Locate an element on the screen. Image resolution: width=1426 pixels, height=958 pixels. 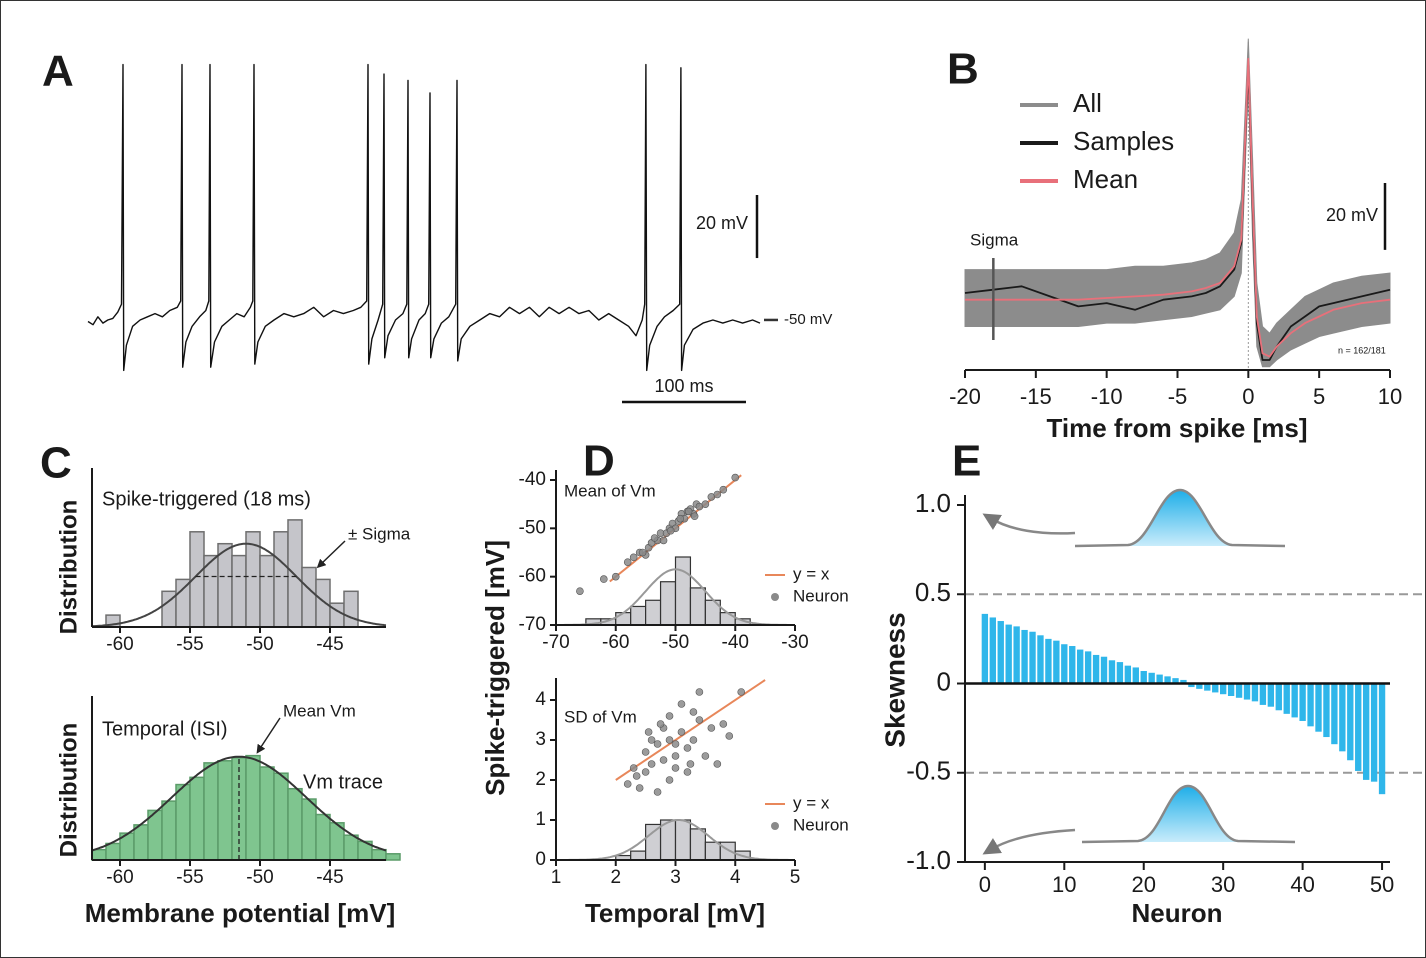
y-tick-label: 4 is located at coordinates (540, 699).